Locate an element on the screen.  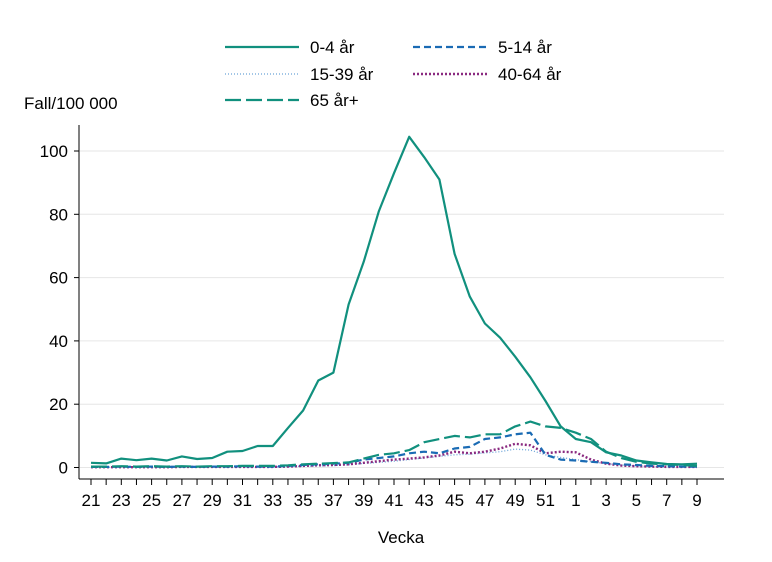
x-tick-label: 31 is located at coordinates (242, 500).